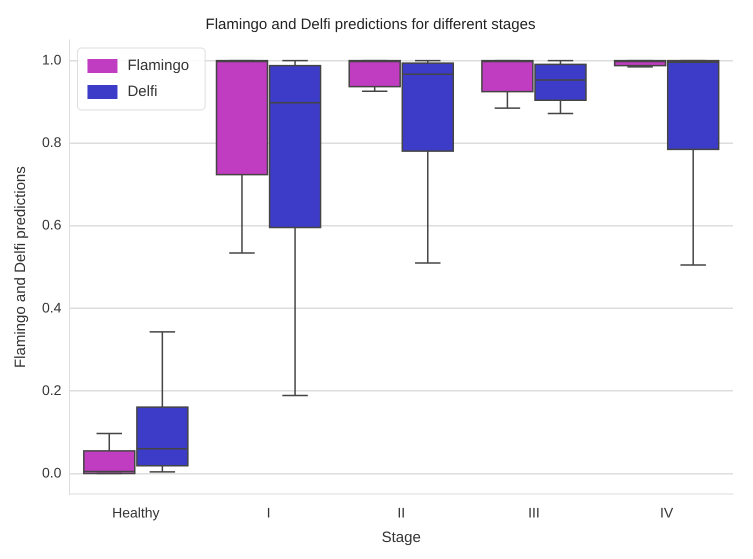 The width and height of the screenshot is (753, 559). What do you see at coordinates (52, 60) in the screenshot?
I see `y-tick-label: 1.0` at bounding box center [52, 60].